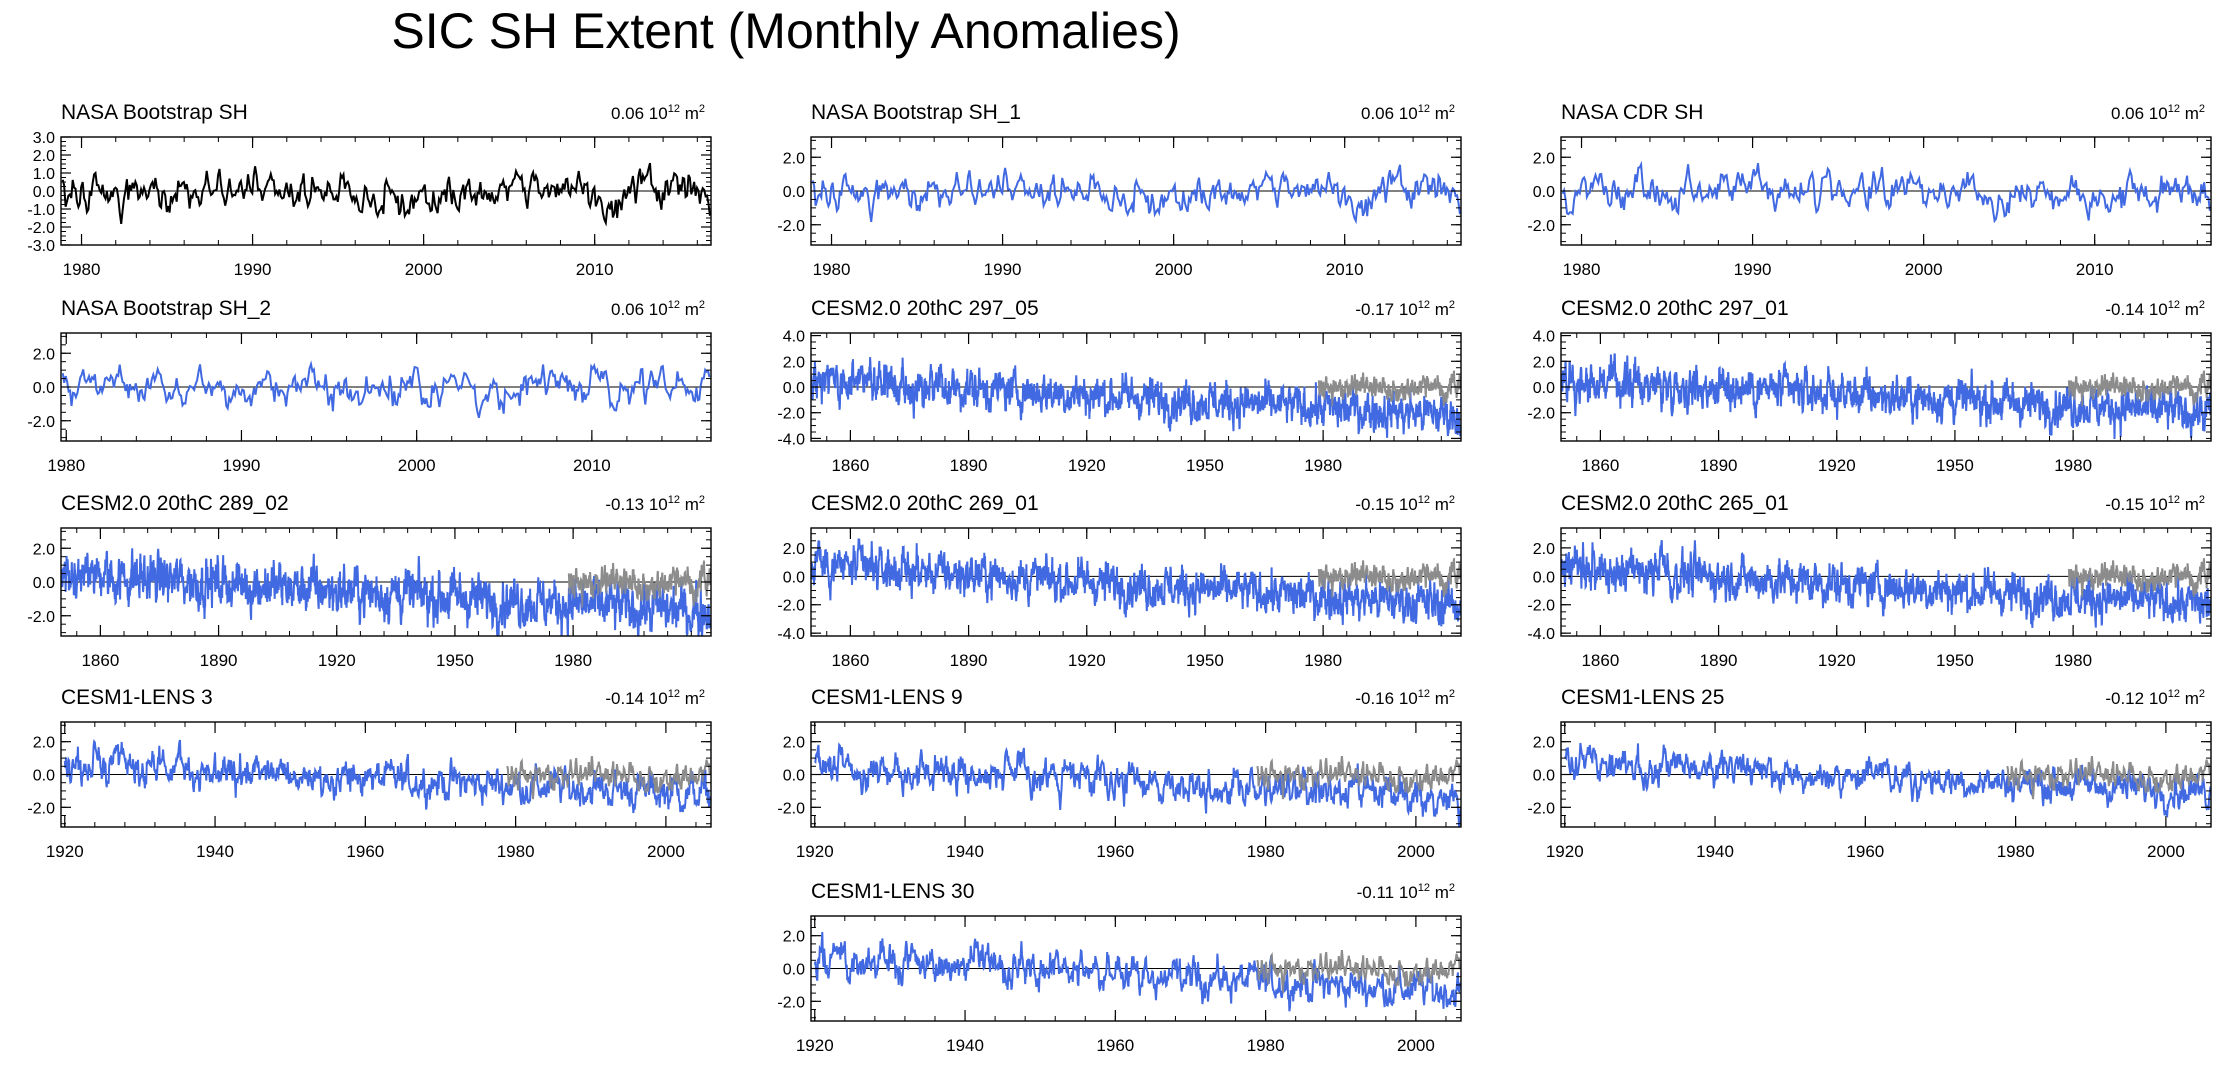 The image size is (2230, 1071). Describe the element at coordinates (1405, 309) in the screenshot. I see `trend-label: -0.17 1012 m2` at that location.